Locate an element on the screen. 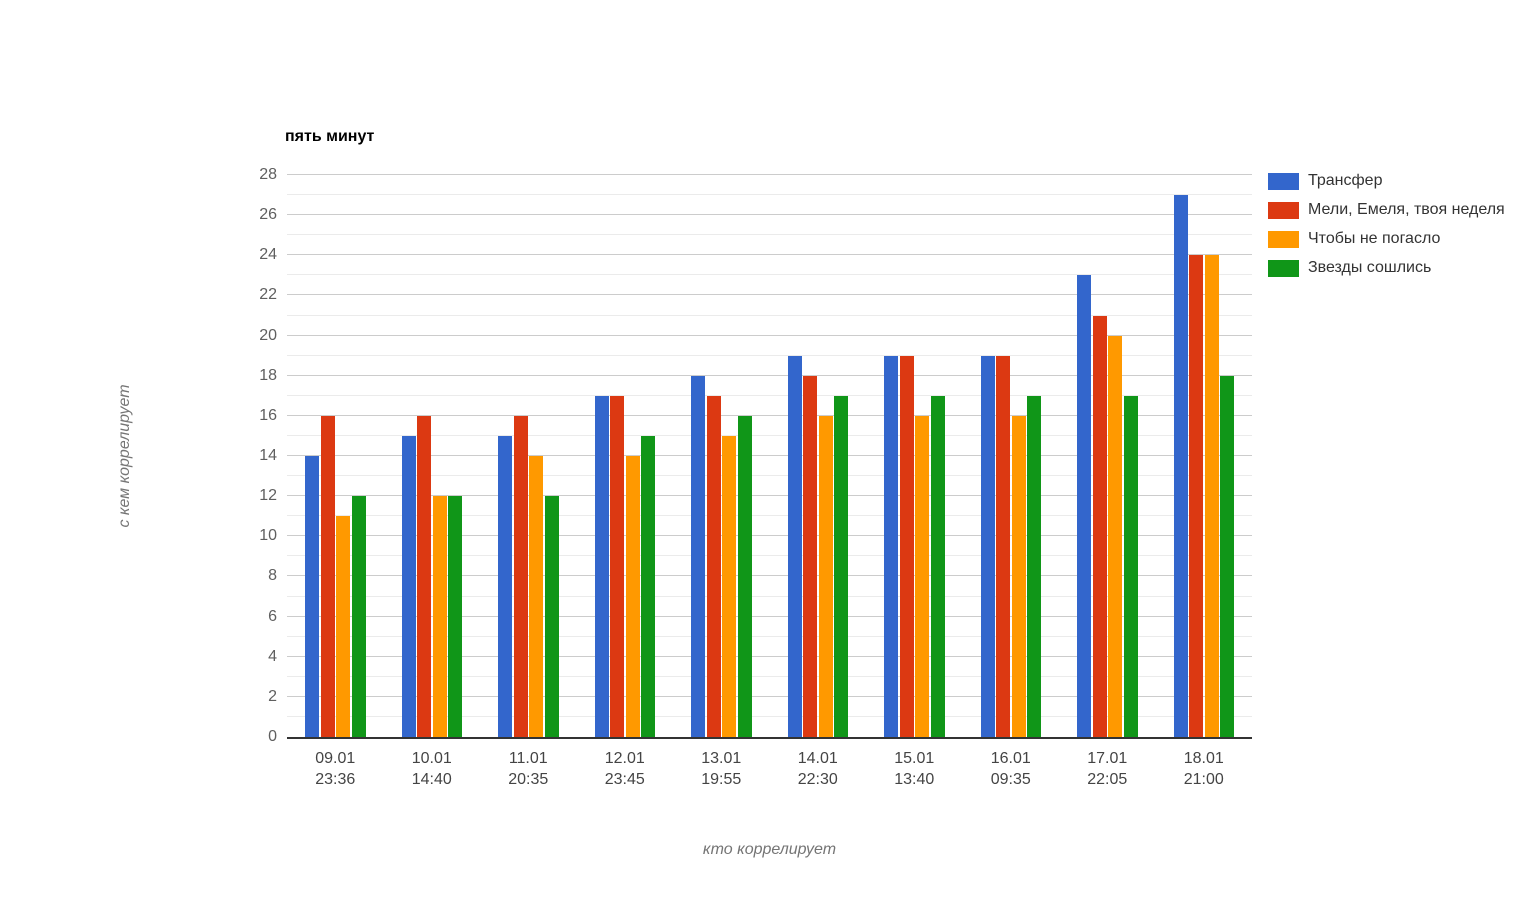 This screenshot has width=1535, height=911. x-axis-category-label: 17.01 22:05 is located at coordinates (1107, 769).